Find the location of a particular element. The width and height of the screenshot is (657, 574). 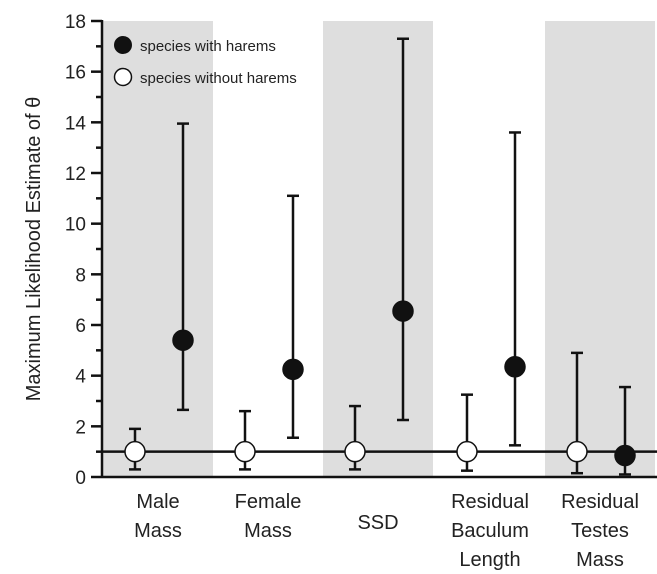

y-tick-label: 6 is located at coordinates (80, 326).